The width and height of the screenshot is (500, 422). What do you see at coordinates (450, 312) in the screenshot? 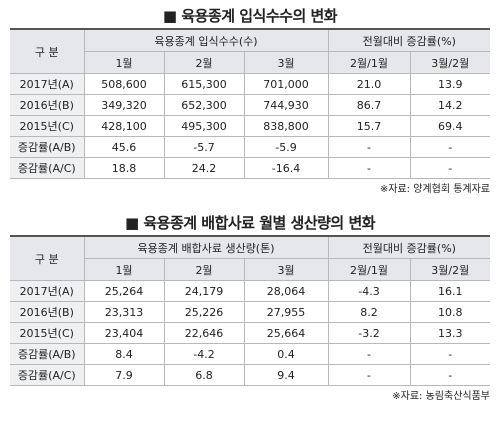
I see `cell: 10.8` at bounding box center [450, 312].